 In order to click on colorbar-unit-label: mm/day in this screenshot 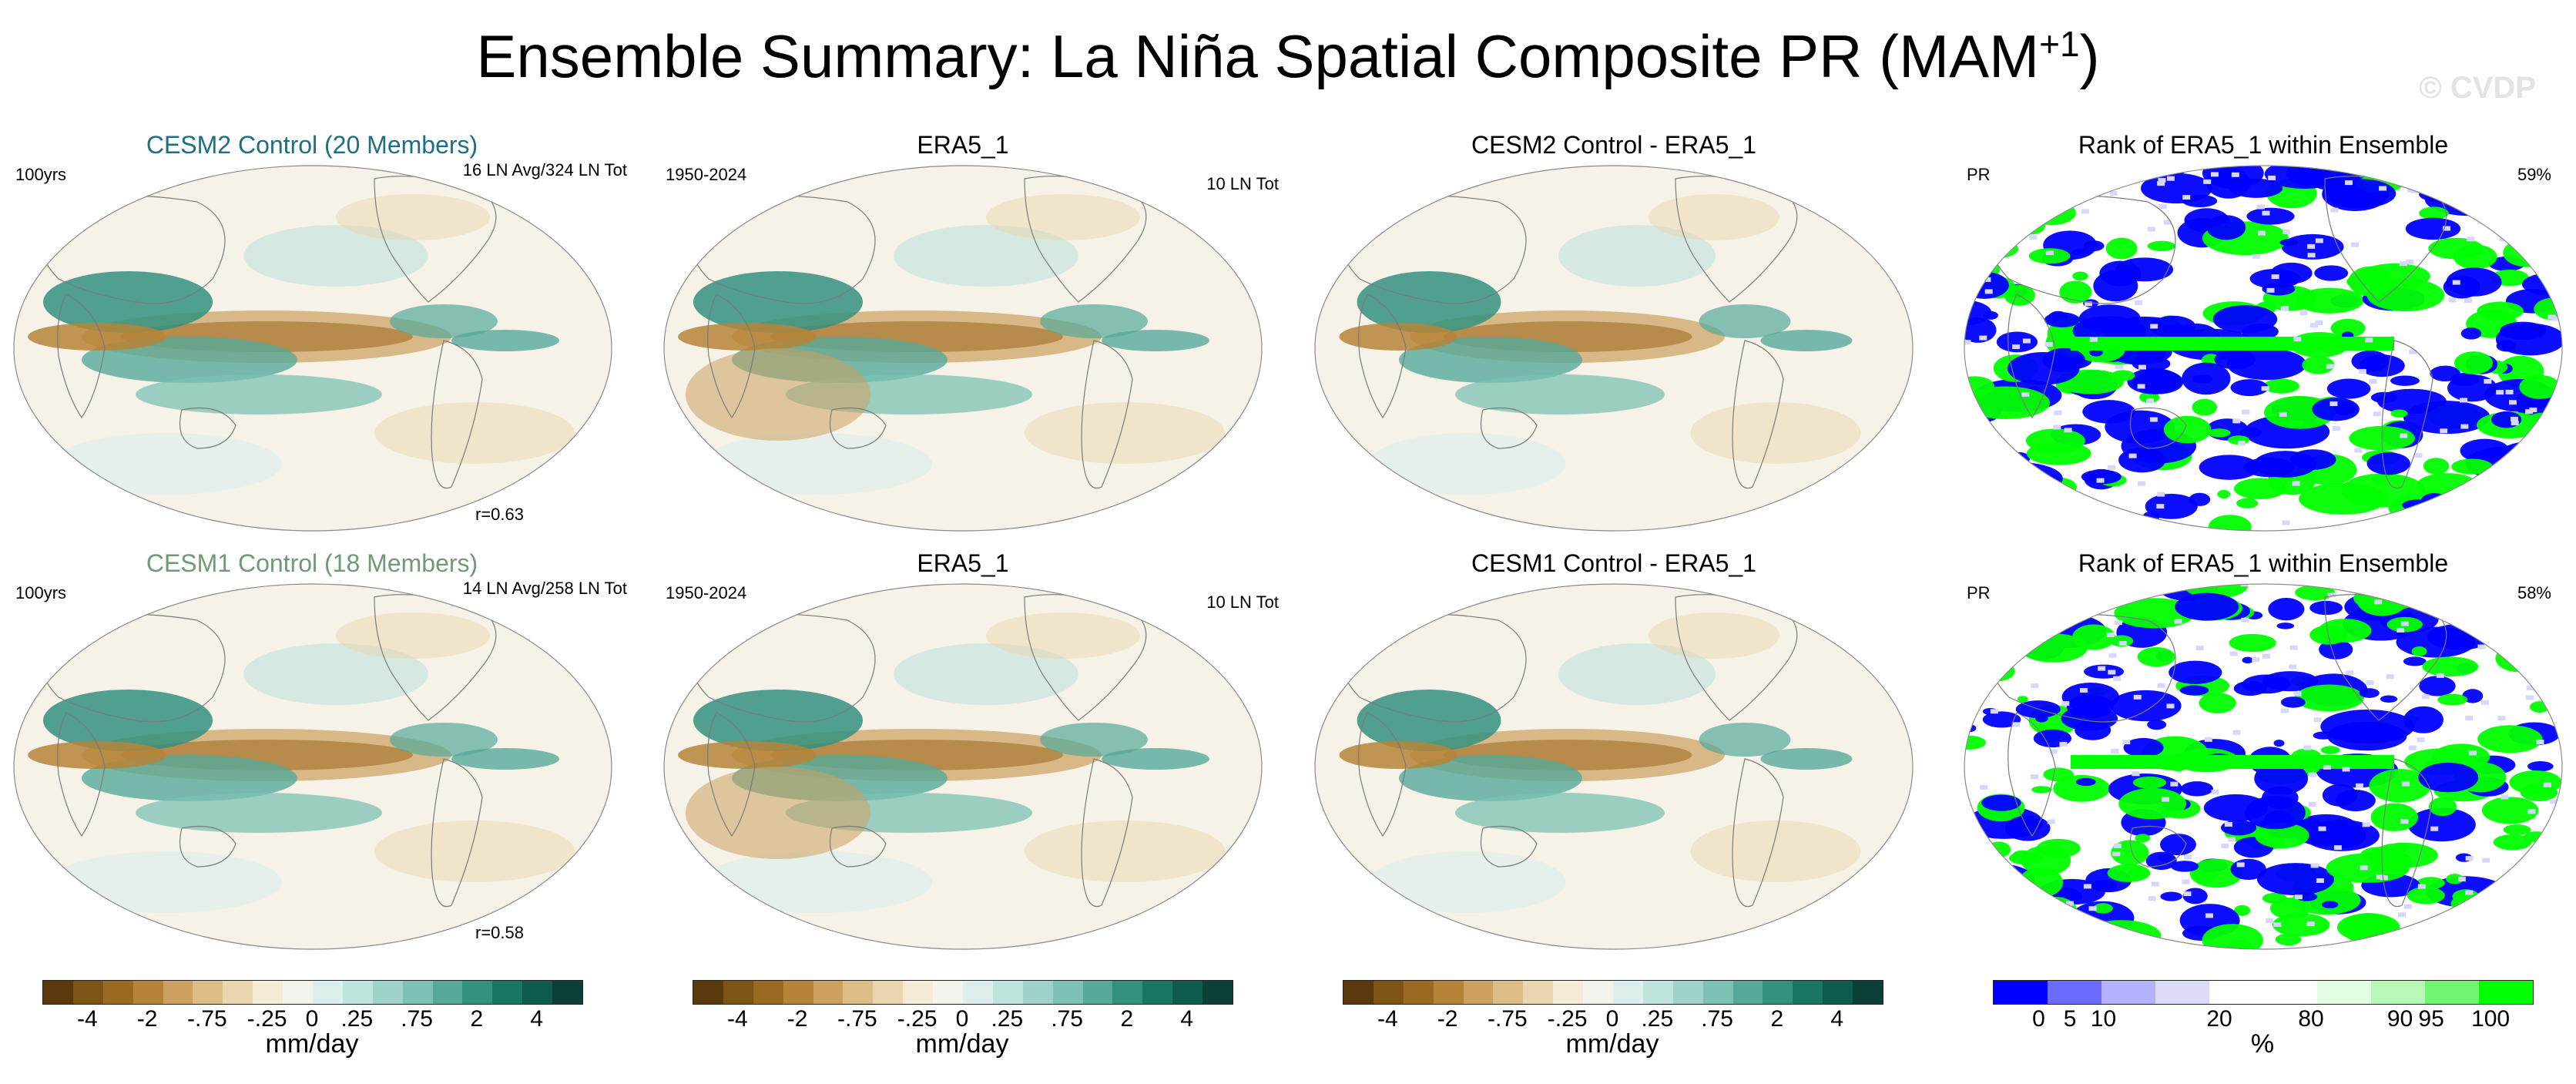, I will do `click(962, 1044)`.